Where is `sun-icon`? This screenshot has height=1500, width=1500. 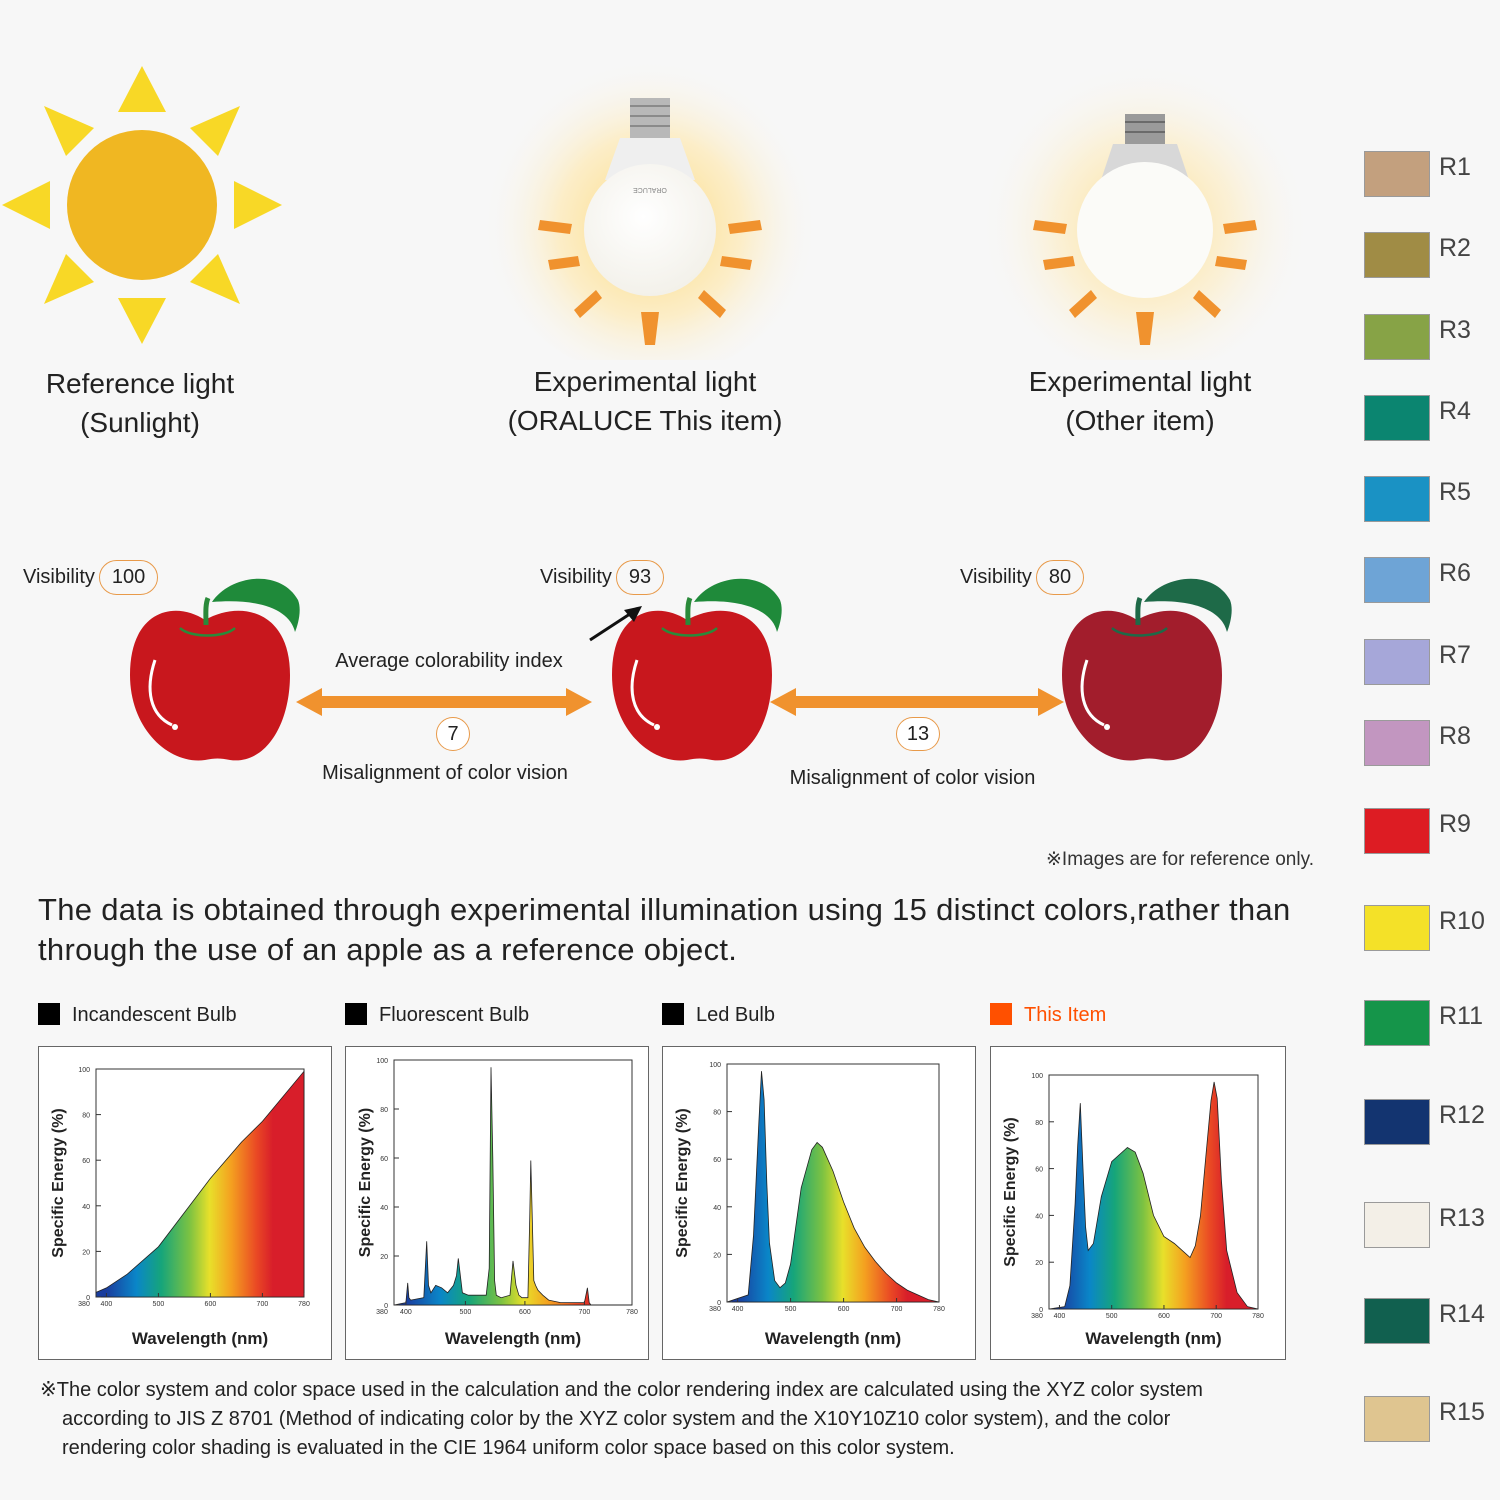 sun-icon is located at coordinates (142, 205).